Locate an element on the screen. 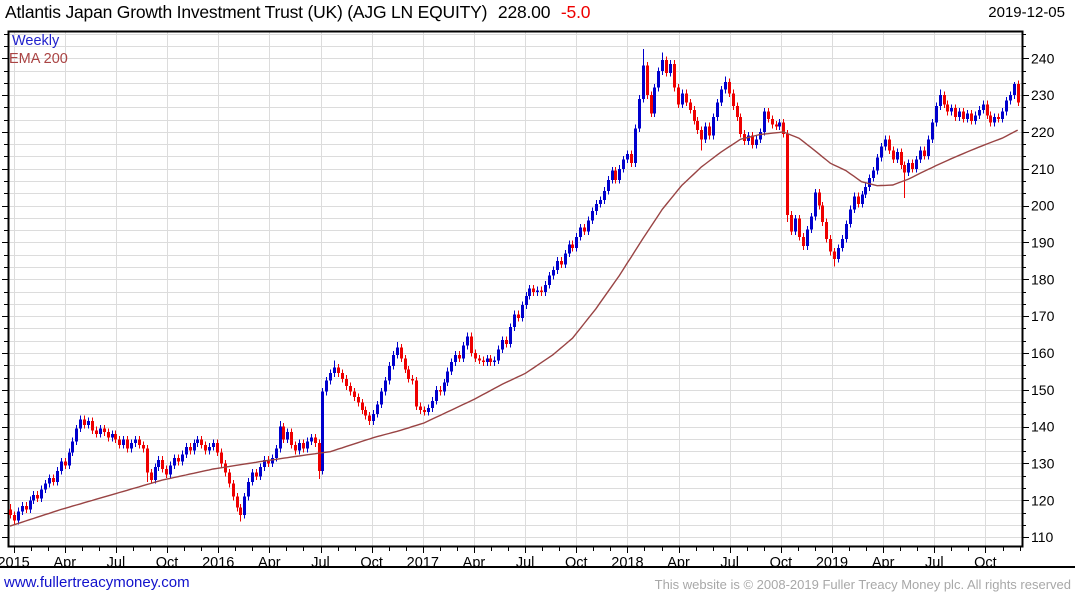  svg-text: 130 is located at coordinates (1043, 463).